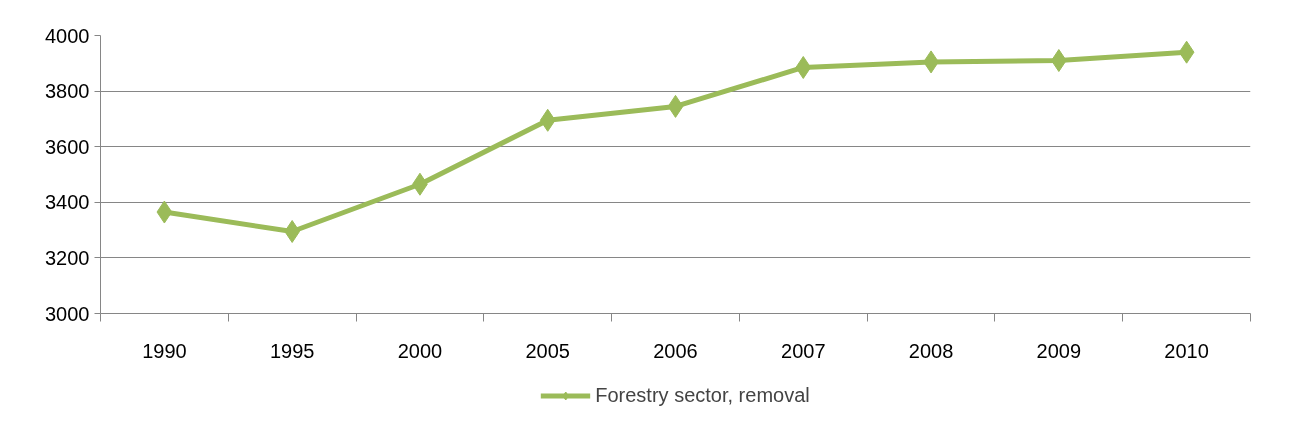 This screenshot has height=444, width=1306. What do you see at coordinates (675, 350) in the screenshot?
I see `x-tick-label: 2006` at bounding box center [675, 350].